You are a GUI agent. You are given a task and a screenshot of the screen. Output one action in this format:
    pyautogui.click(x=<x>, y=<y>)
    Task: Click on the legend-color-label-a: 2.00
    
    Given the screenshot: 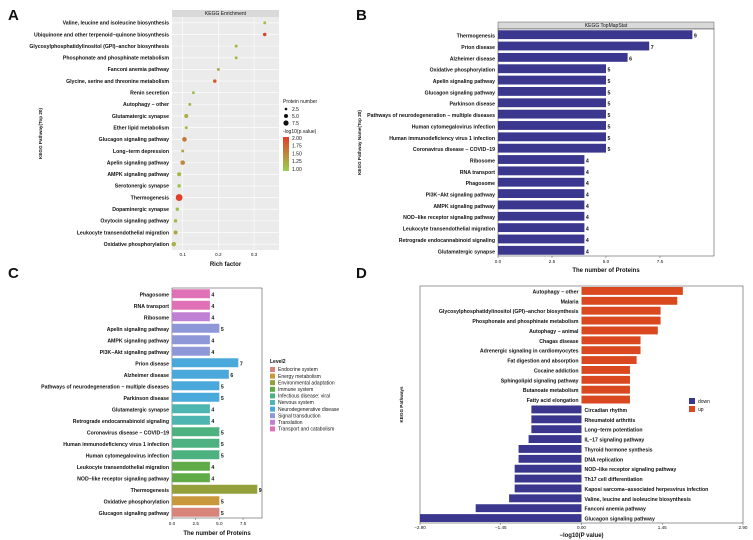 What is the action you would take?
    pyautogui.click(x=297, y=139)
    